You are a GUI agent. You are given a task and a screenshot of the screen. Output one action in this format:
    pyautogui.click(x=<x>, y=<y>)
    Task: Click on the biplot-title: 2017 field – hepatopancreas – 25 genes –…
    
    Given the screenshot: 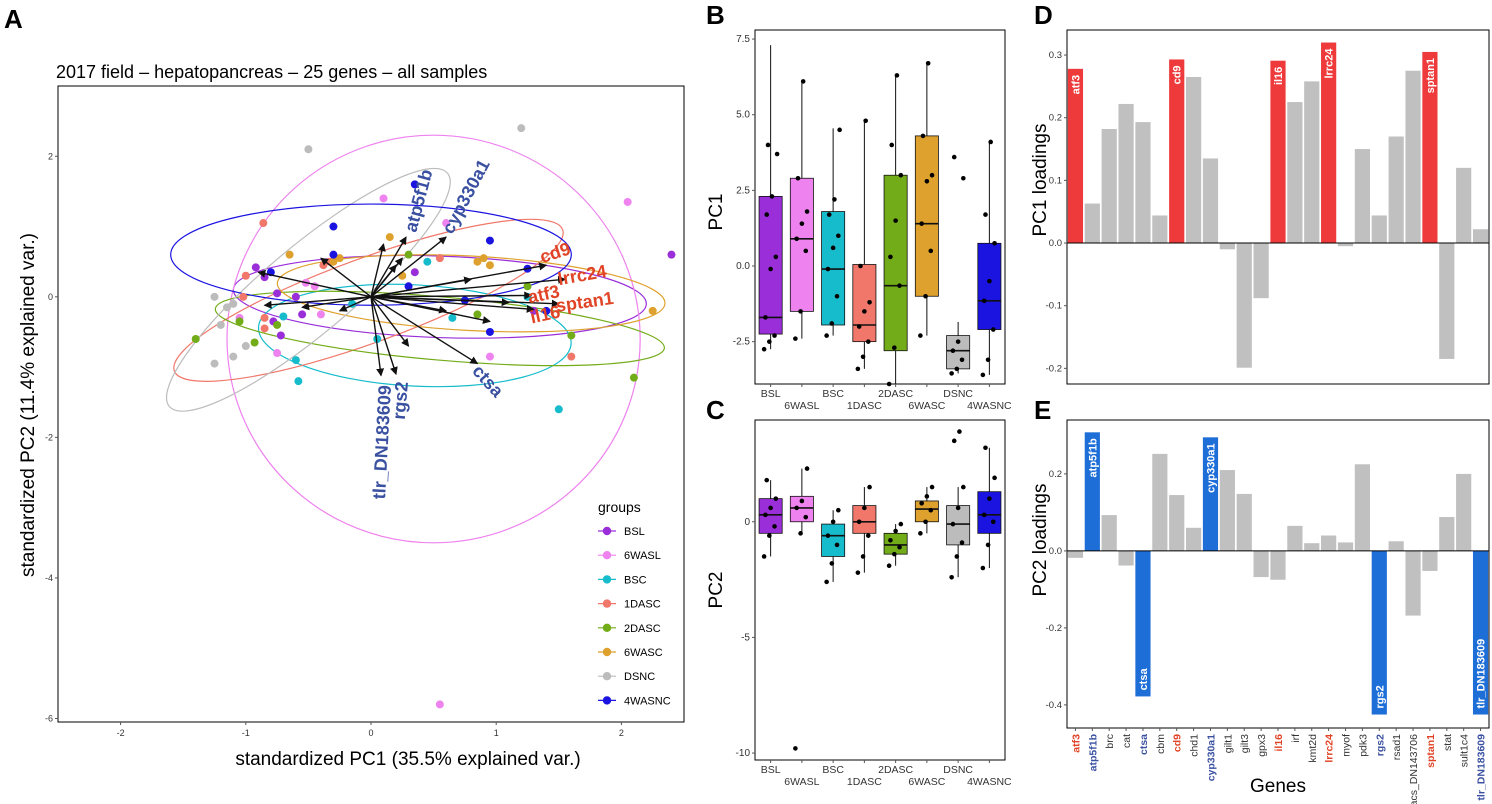 What is the action you would take?
    pyautogui.click(x=271, y=72)
    